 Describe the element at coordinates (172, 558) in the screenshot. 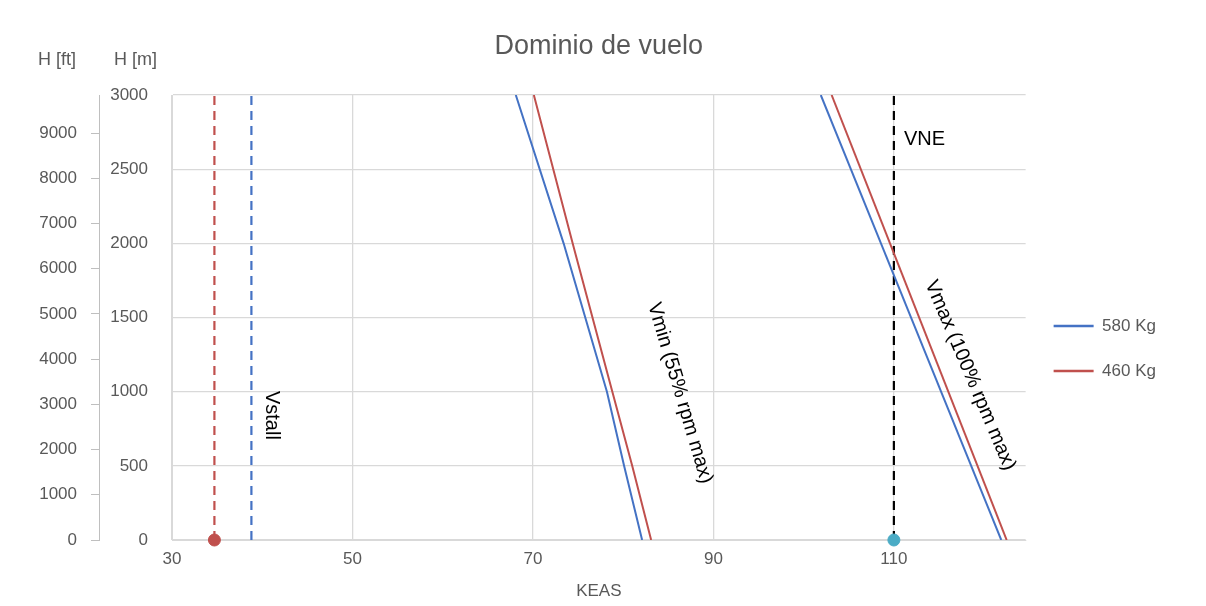

I see `x-tick-label: 30` at that location.